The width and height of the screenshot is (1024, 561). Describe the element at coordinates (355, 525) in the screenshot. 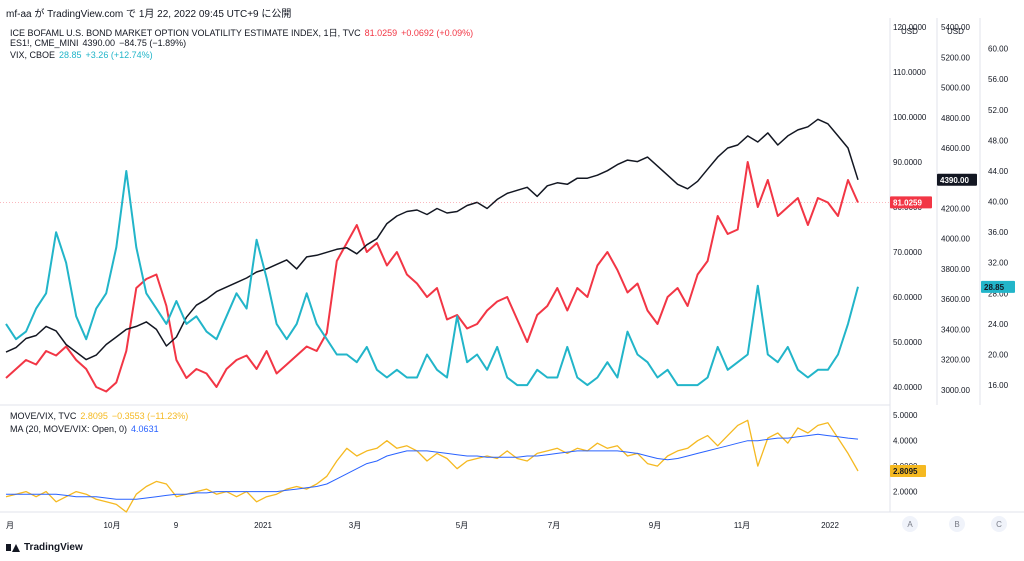

I see `time-axis-tick: 3月` at that location.